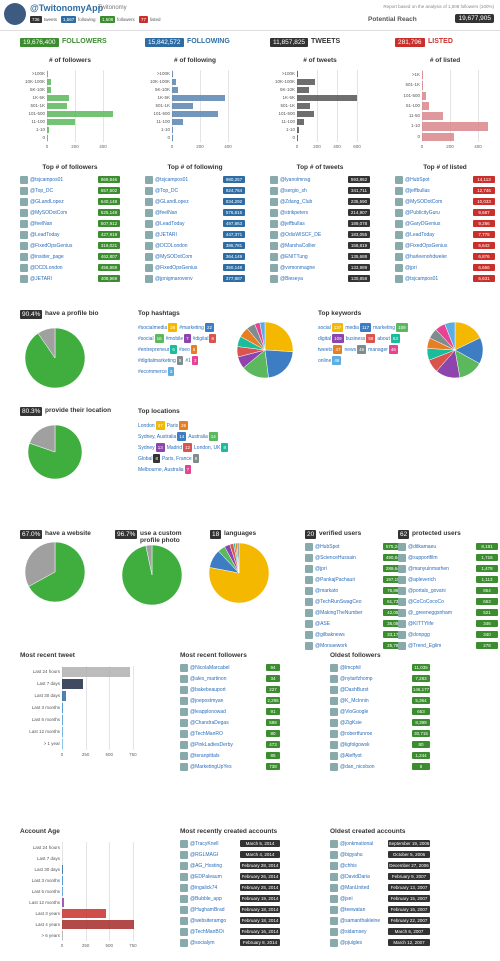 This screenshot has height=961, width=500. Describe the element at coordinates (388, 338) in the screenshot. I see `tag: about 53` at that location.